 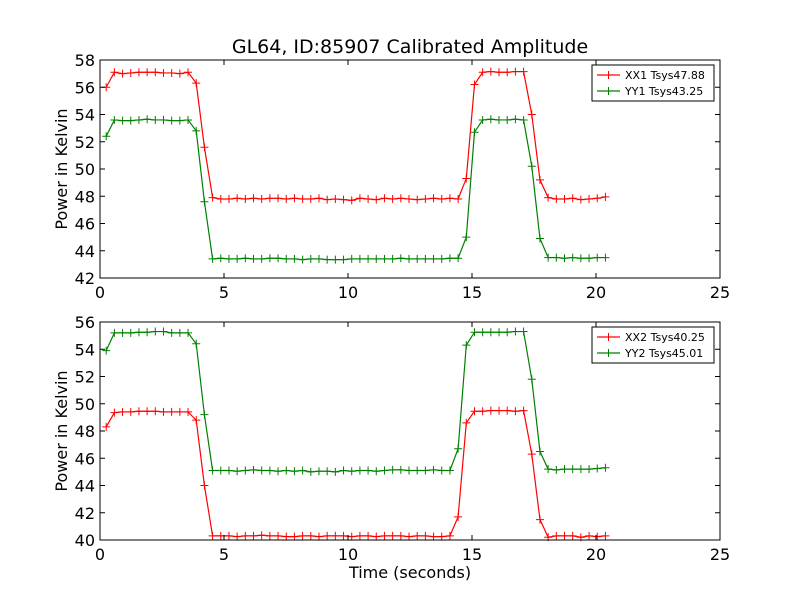 What do you see at coordinates (348, 554) in the screenshot?
I see `x-tick-label: 10` at bounding box center [348, 554].